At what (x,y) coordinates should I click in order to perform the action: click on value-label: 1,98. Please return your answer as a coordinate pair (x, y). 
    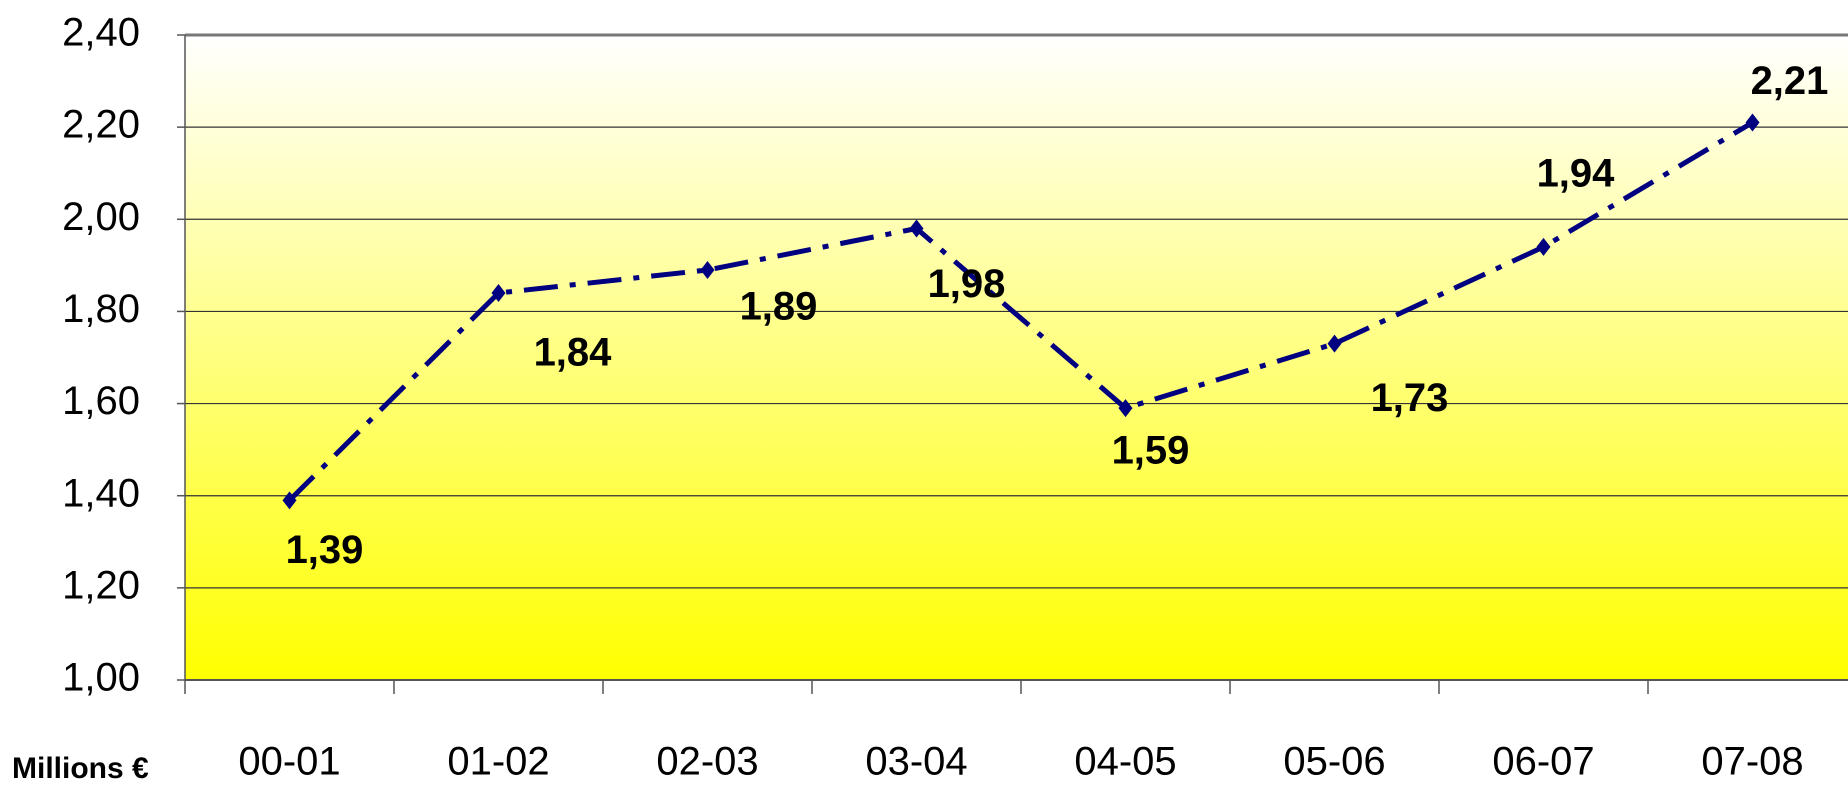
    Looking at the image, I should click on (967, 284).